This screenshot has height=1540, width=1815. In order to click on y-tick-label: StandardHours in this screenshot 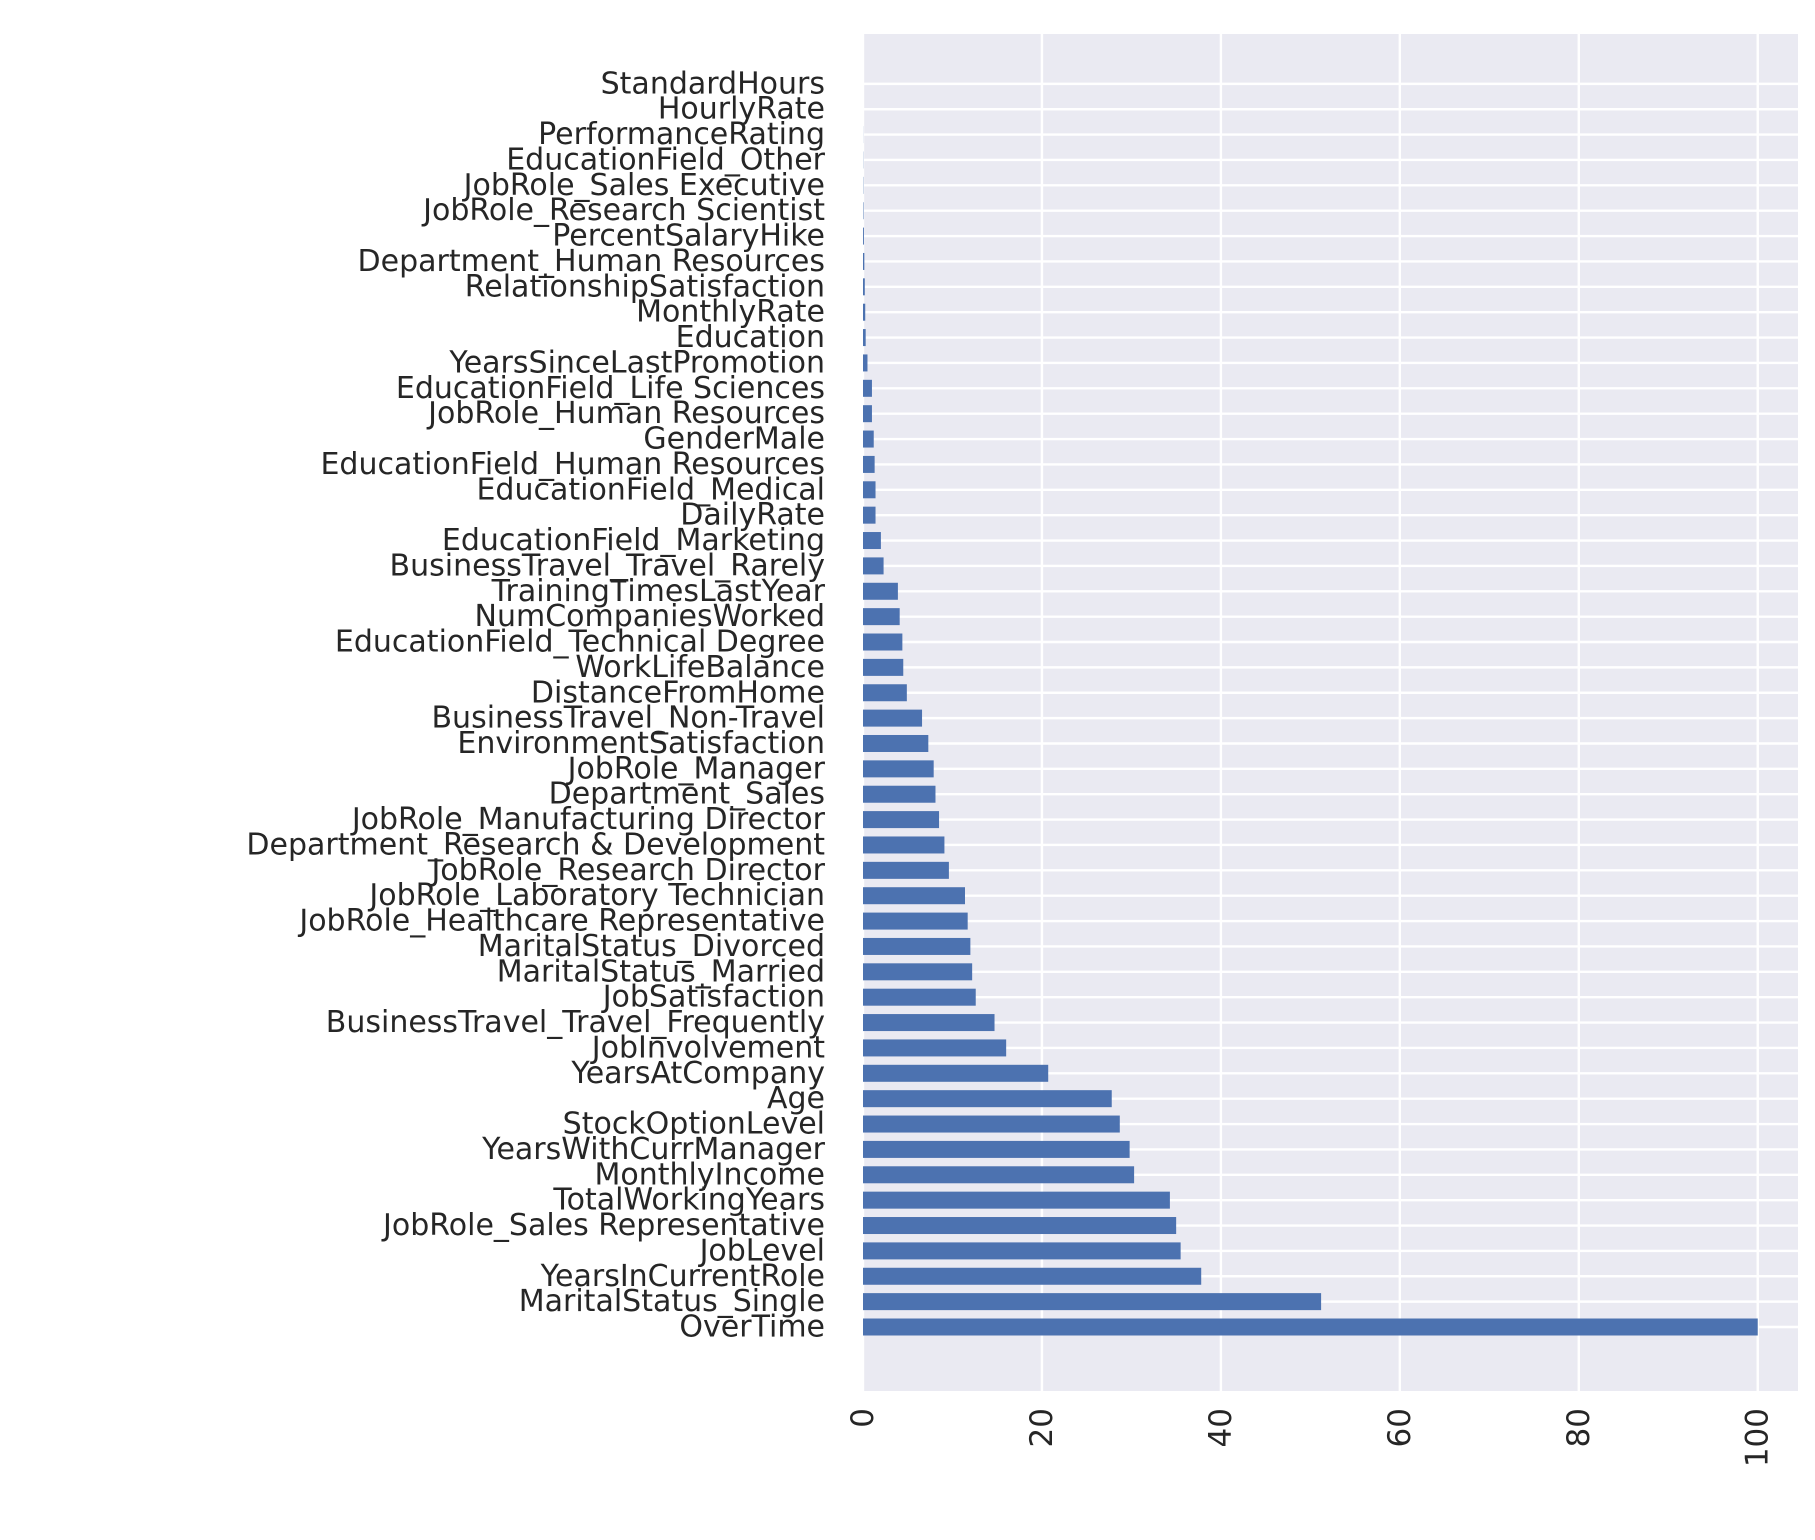, I will do `click(713, 83)`.